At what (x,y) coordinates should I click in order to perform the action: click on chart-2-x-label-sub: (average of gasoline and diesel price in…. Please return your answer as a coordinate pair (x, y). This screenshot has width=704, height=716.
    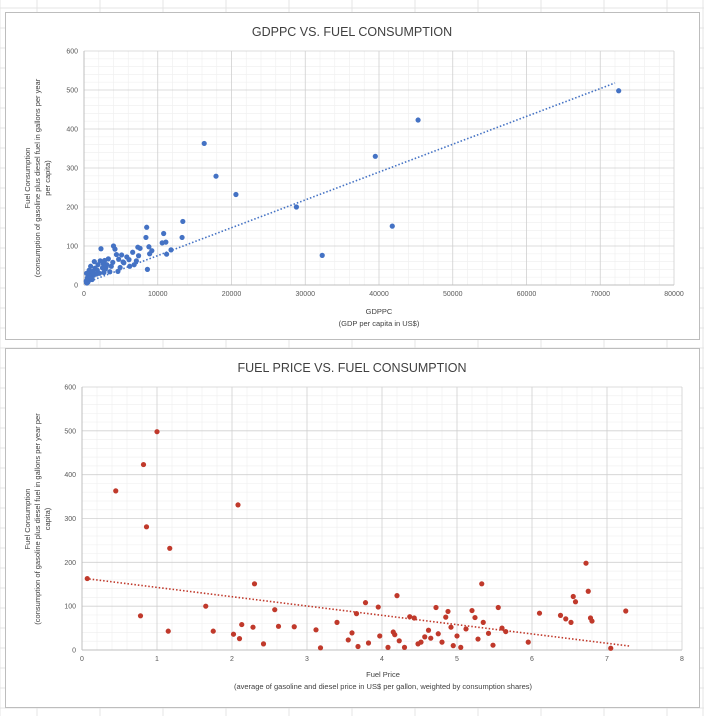
    Looking at the image, I should click on (383, 686).